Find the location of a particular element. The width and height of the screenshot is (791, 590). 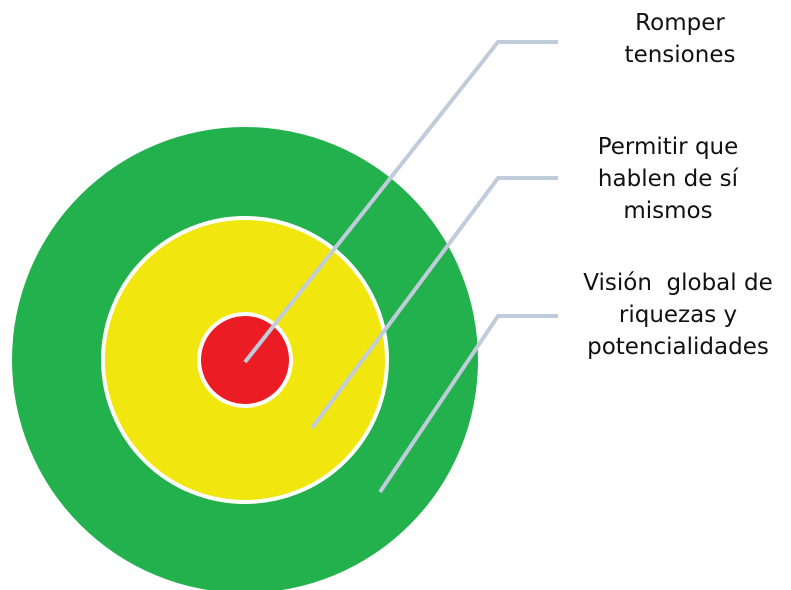

label-line: riquezas y is located at coordinates (678, 315).